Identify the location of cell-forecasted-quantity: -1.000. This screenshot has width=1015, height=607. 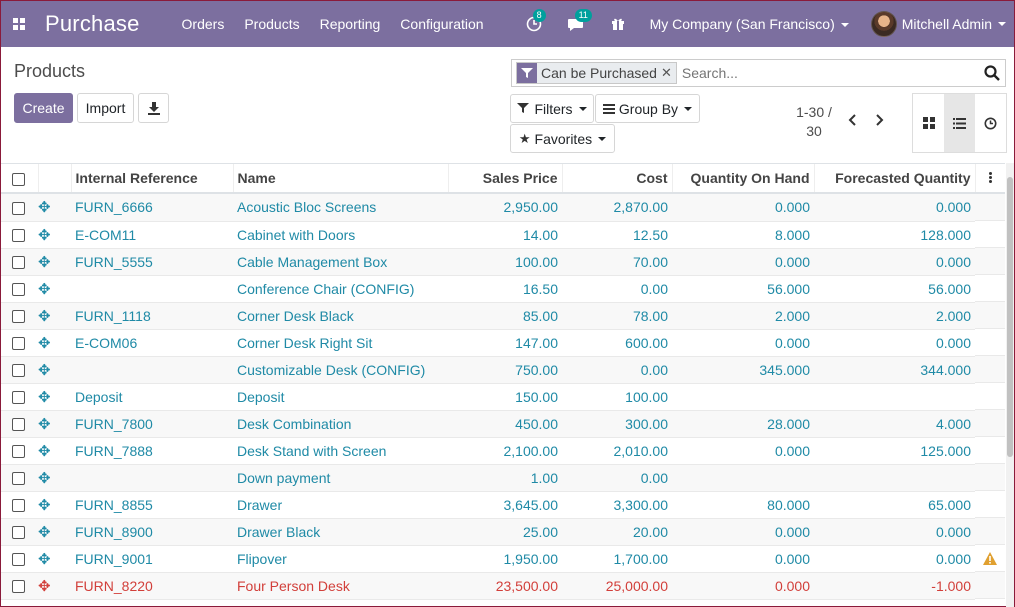
(894, 586).